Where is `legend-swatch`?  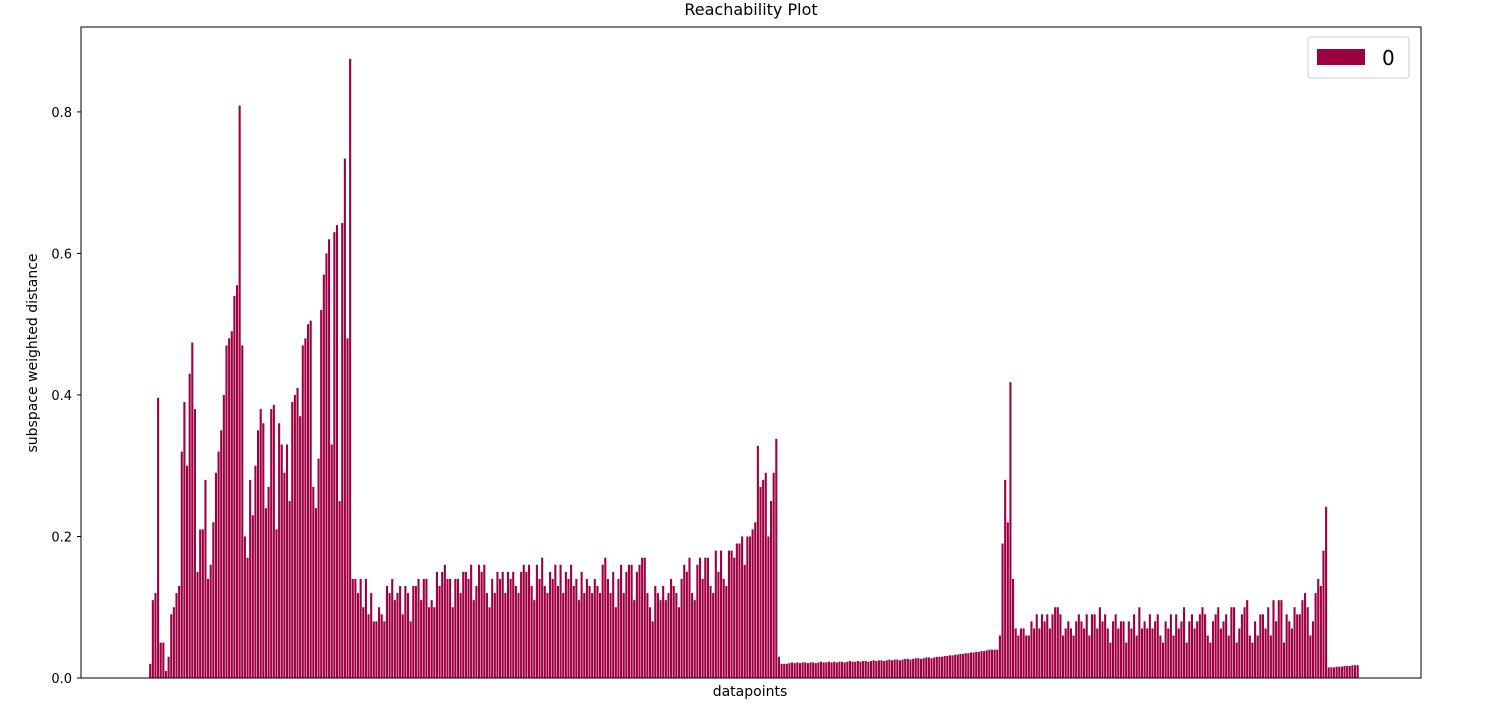 legend-swatch is located at coordinates (1341, 57).